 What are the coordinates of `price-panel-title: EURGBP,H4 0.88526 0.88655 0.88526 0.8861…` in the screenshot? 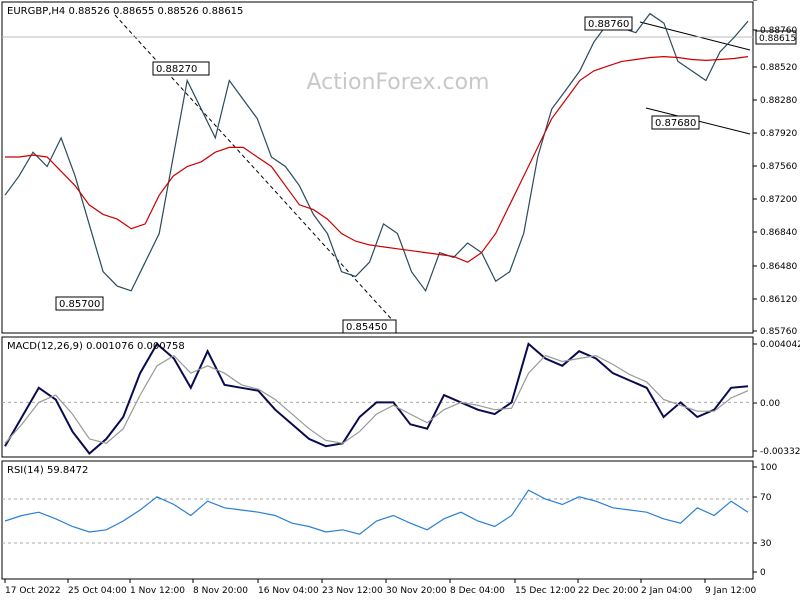 It's located at (125, 11).